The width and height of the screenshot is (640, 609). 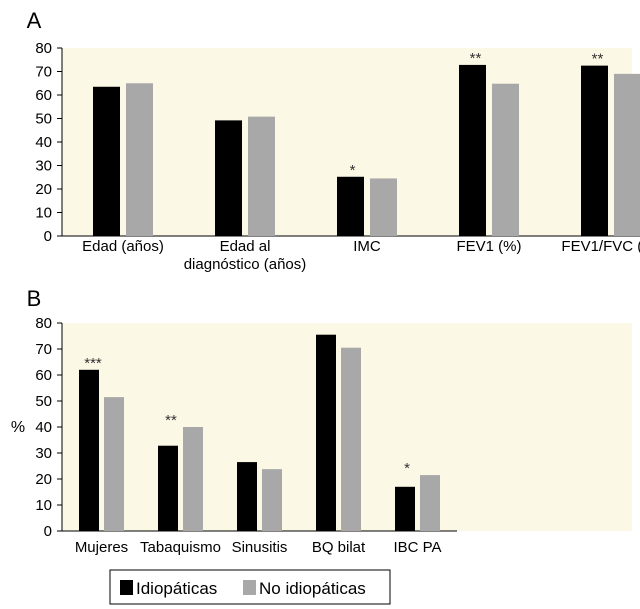 I want to click on legend-label: No idiopáticas, so click(x=312, y=588).